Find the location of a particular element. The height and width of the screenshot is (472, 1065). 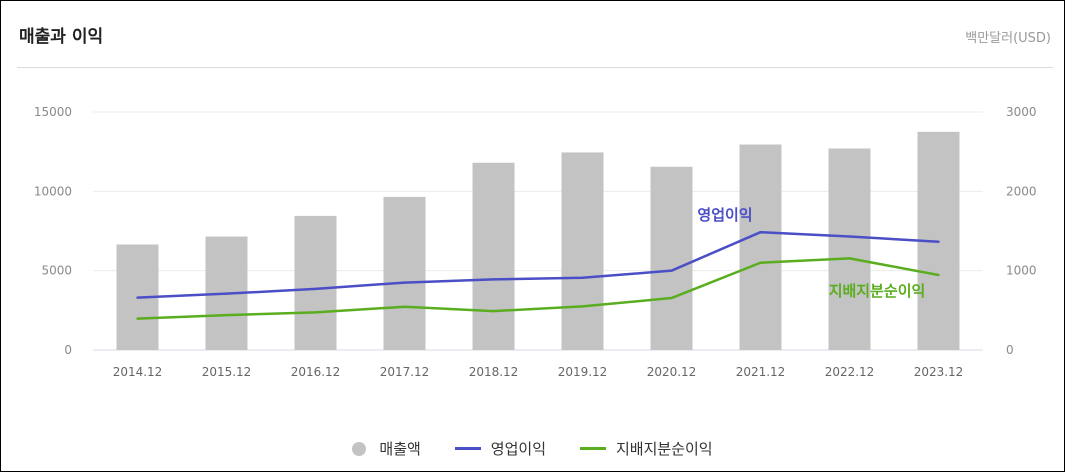

x-axis-tick-label: 2019.12 is located at coordinates (583, 372).